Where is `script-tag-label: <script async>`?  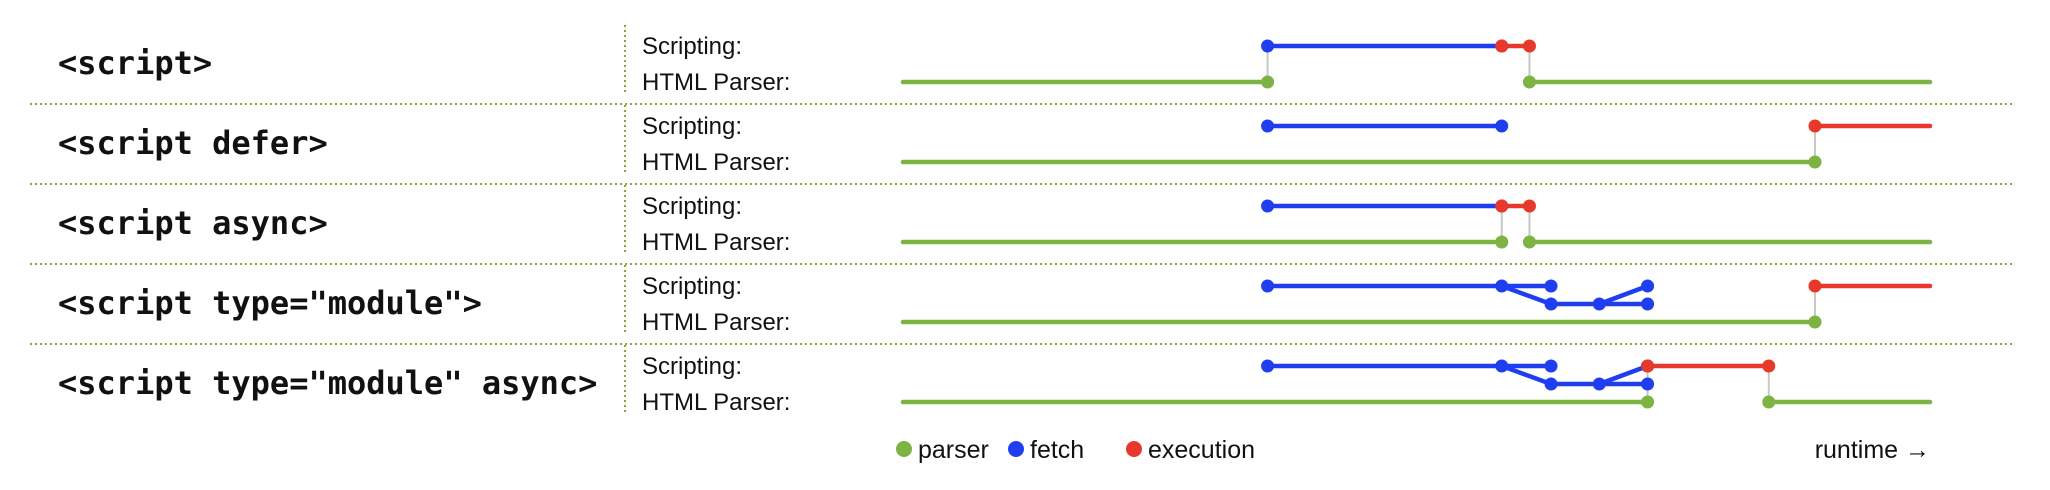 script-tag-label: <script async> is located at coordinates (193, 223).